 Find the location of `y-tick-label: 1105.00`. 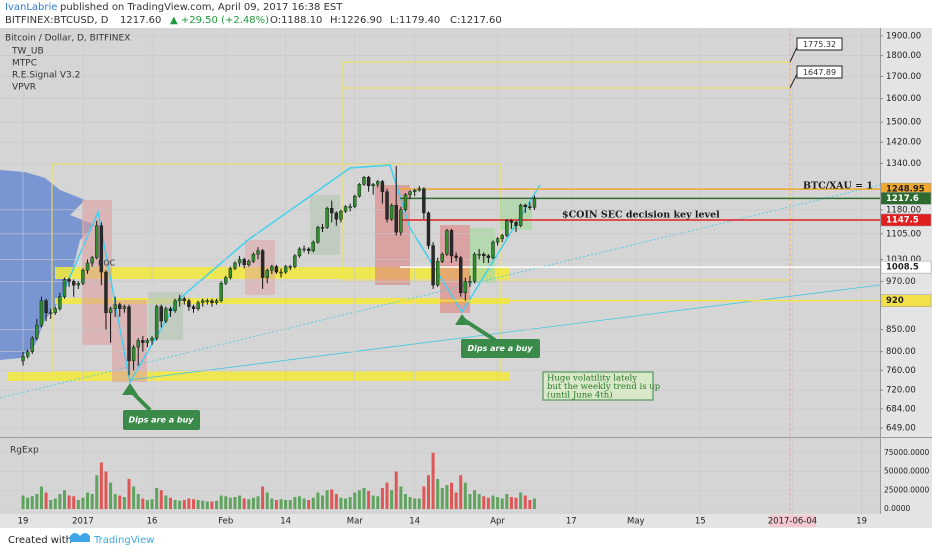

y-tick-label: 1105.00 is located at coordinates (903, 234).